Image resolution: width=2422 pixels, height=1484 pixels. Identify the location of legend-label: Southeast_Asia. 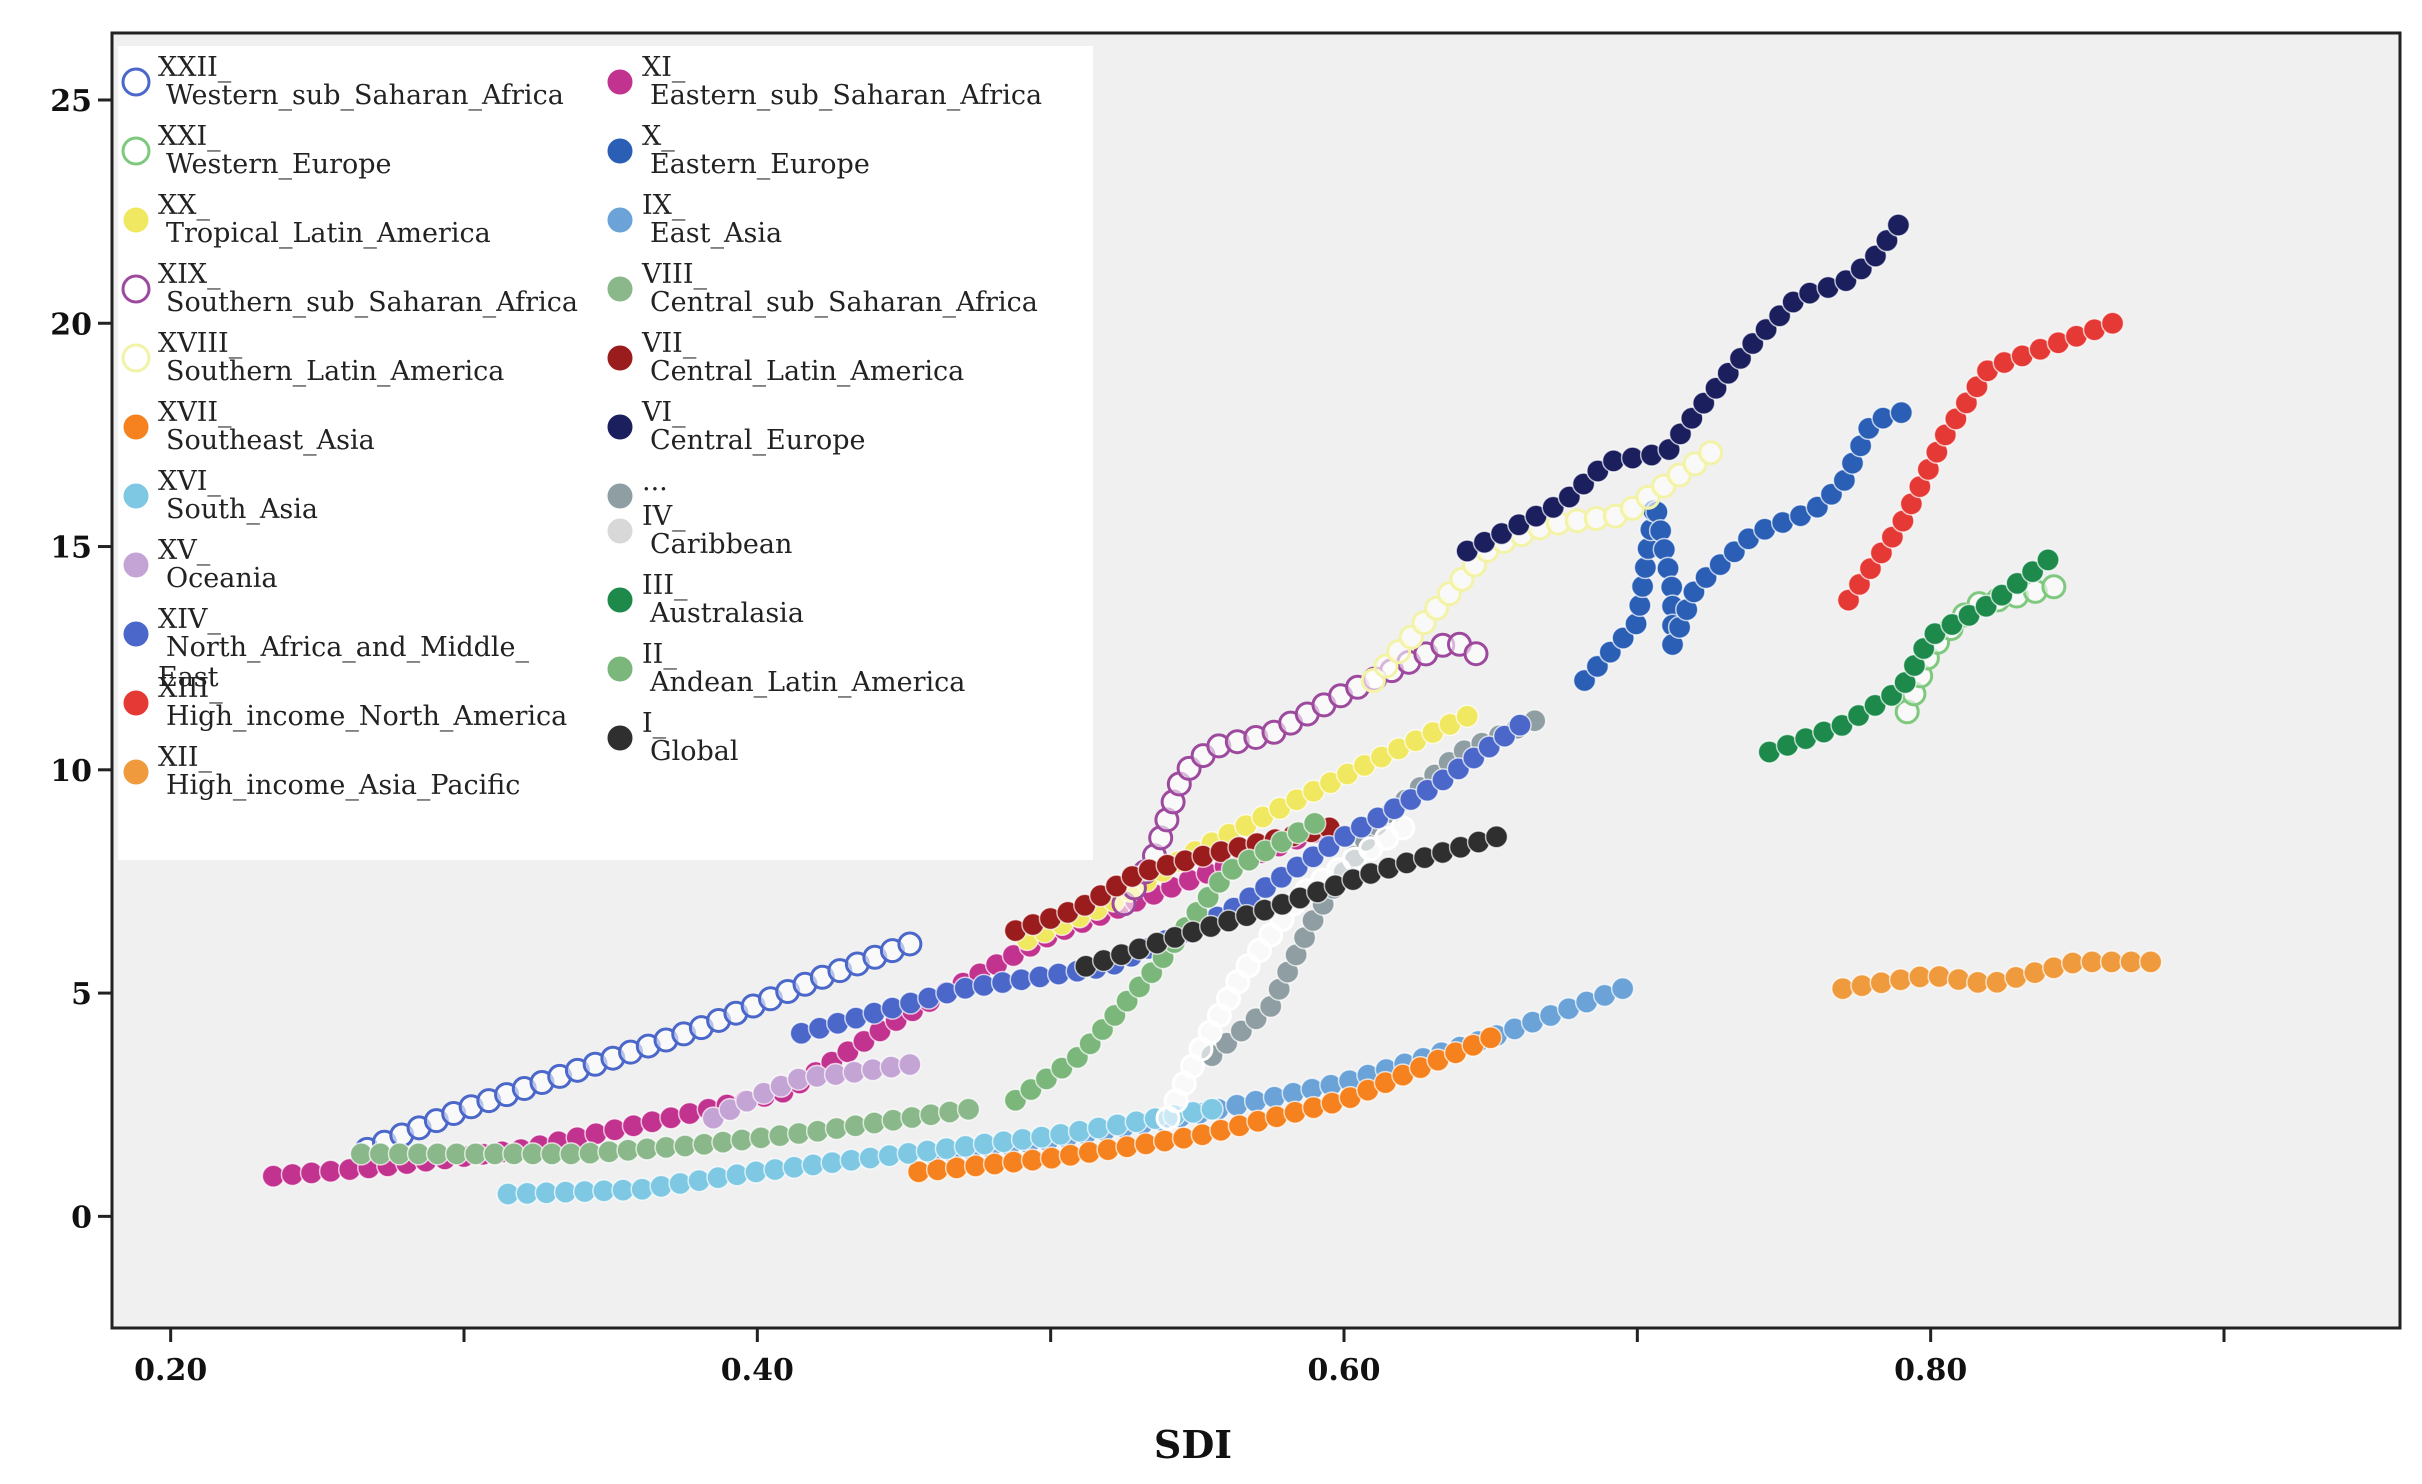
(270, 440).